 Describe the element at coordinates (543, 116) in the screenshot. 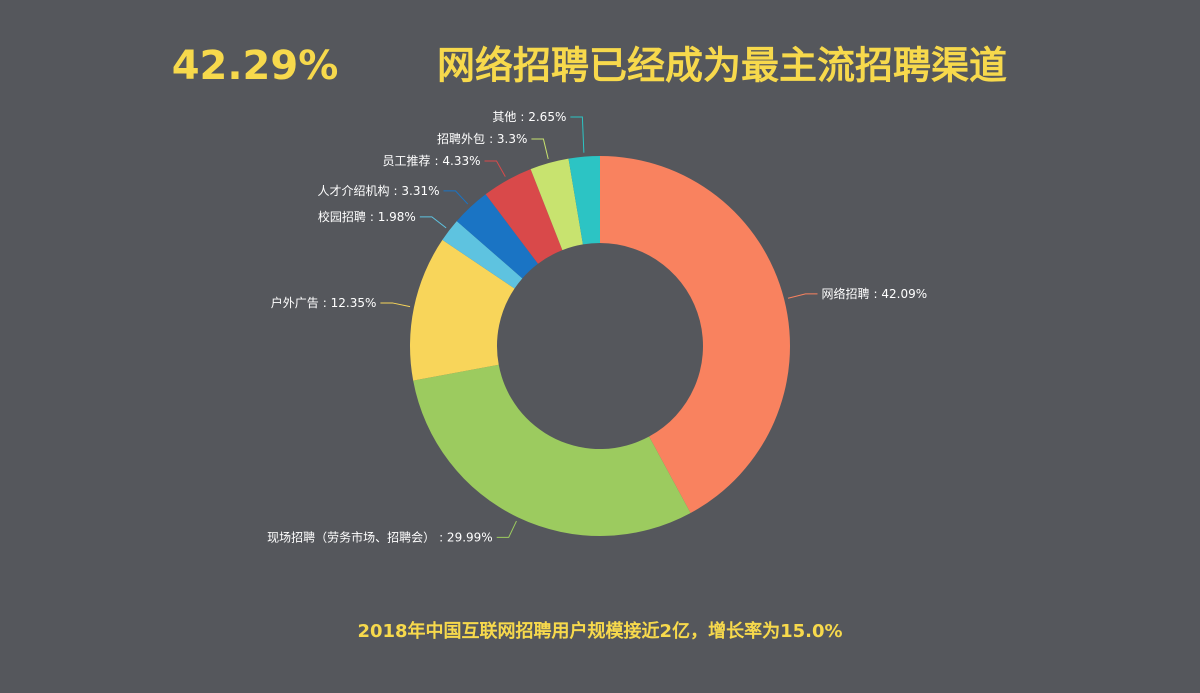

I see `value-label: : 2.65%` at that location.